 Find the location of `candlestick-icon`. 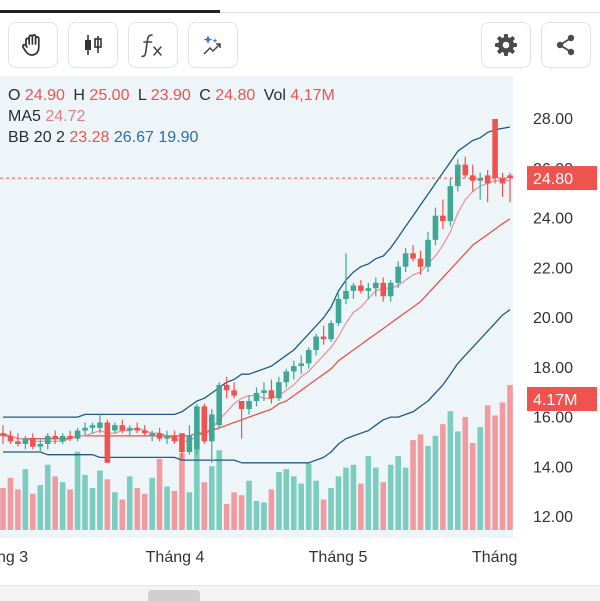

candlestick-icon is located at coordinates (93, 45).